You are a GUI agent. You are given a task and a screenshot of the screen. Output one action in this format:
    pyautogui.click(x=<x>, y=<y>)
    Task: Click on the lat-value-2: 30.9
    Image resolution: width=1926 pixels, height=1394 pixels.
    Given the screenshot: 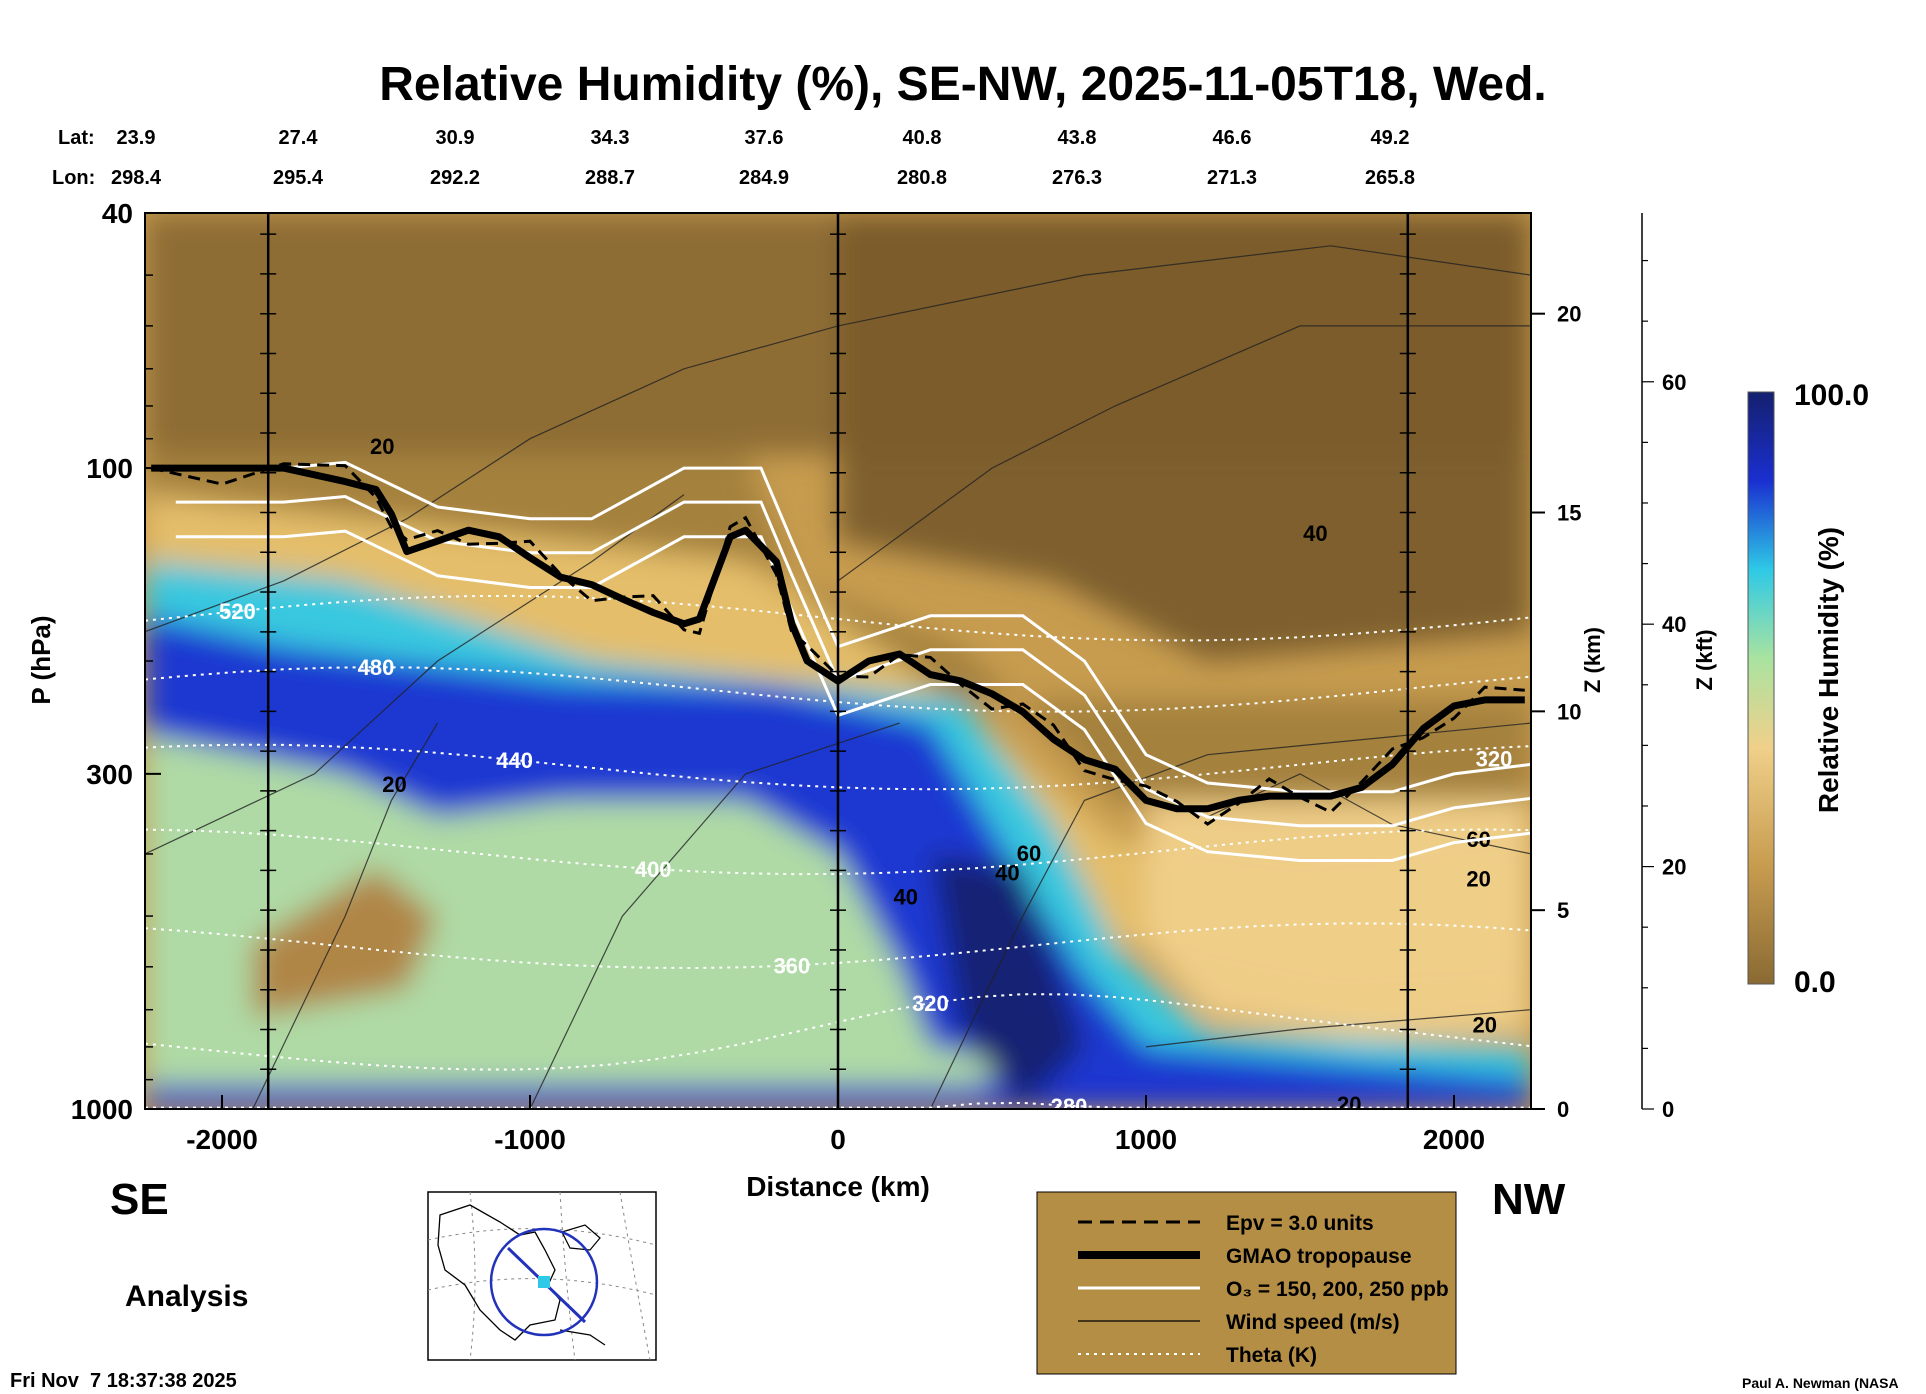 What is the action you would take?
    pyautogui.click(x=455, y=138)
    